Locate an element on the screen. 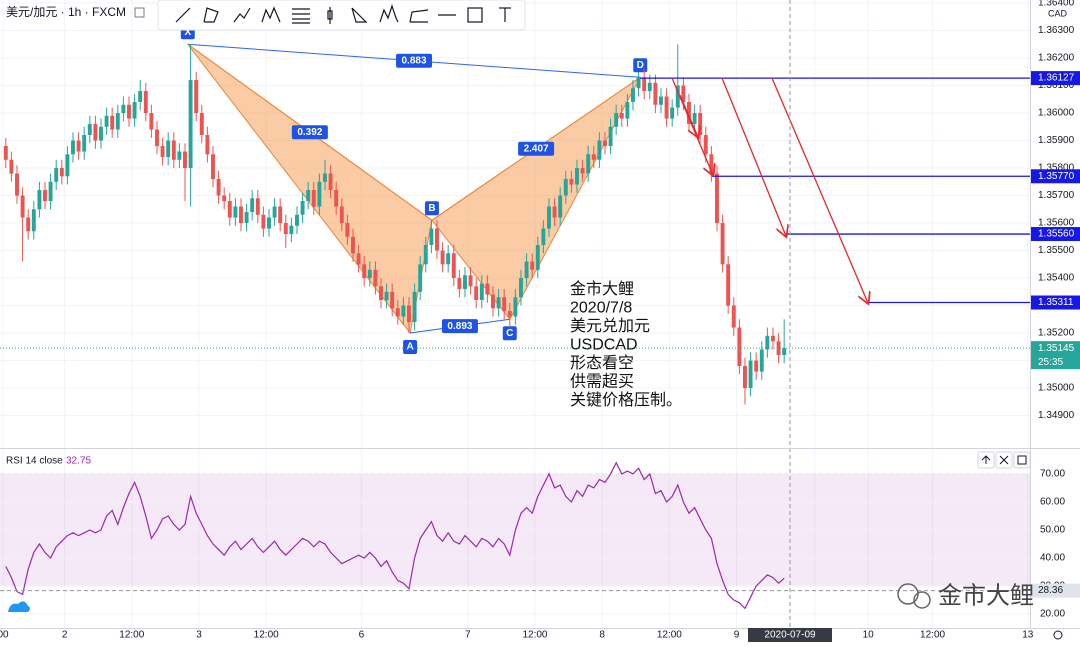 The width and height of the screenshot is (1080, 647). tool-text is located at coordinates (505, 14).